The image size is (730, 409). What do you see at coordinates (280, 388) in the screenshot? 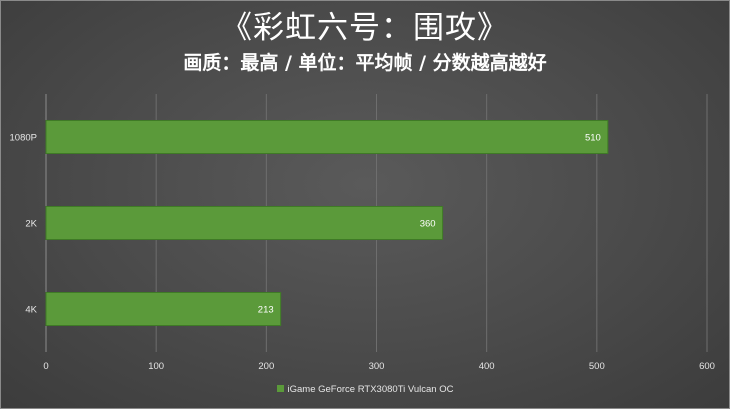
I see `legend-swatch` at bounding box center [280, 388].